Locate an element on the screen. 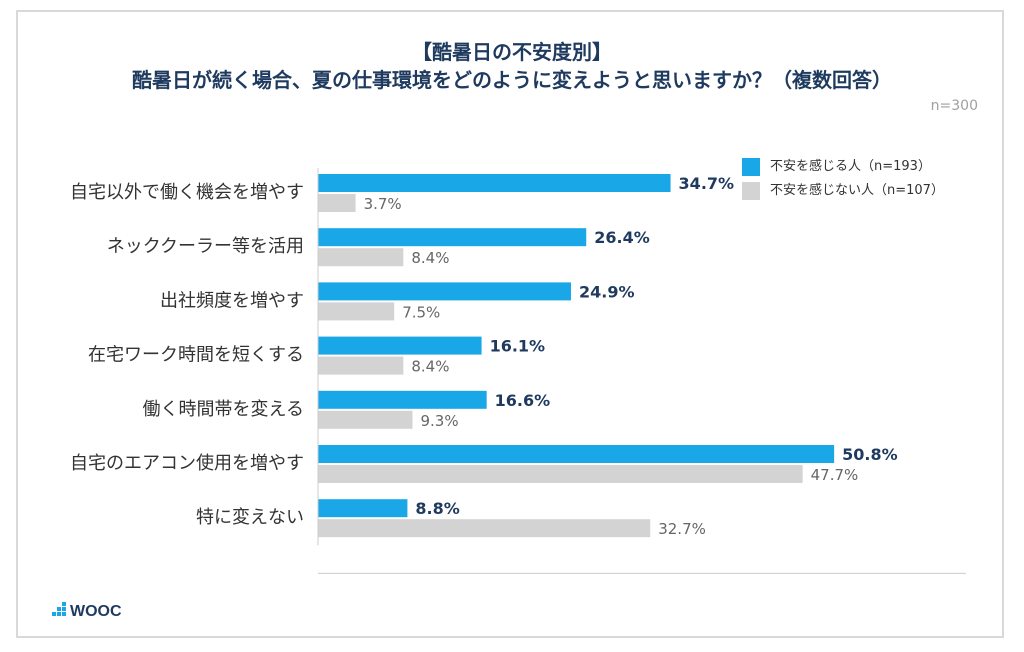  category-label: 特に変えない is located at coordinates (250, 517).